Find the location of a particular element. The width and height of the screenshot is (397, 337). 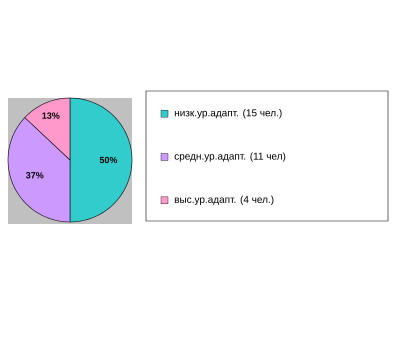

legend-label: средн.ур.адапт. (11 чел) is located at coordinates (230, 157).